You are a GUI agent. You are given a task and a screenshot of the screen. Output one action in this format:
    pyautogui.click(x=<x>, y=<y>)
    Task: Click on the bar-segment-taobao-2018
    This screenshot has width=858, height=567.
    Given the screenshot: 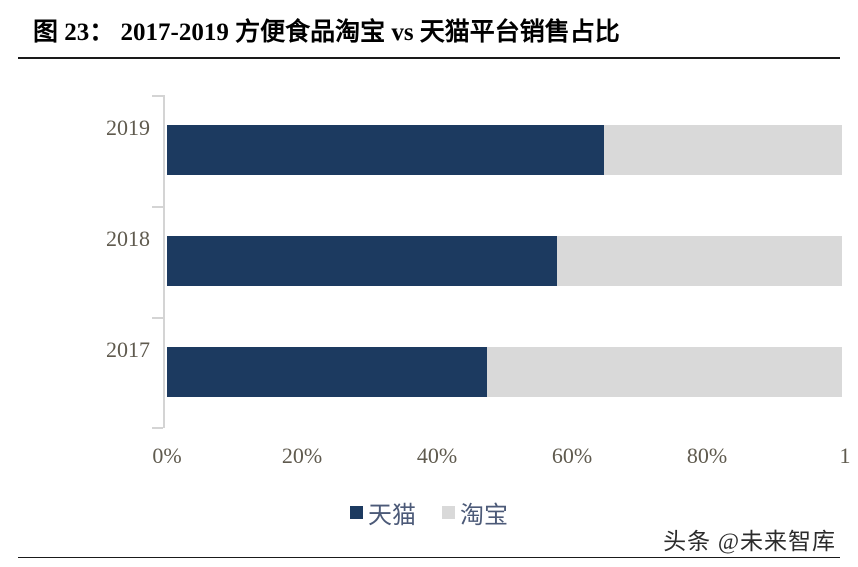 What is the action you would take?
    pyautogui.click(x=699, y=261)
    